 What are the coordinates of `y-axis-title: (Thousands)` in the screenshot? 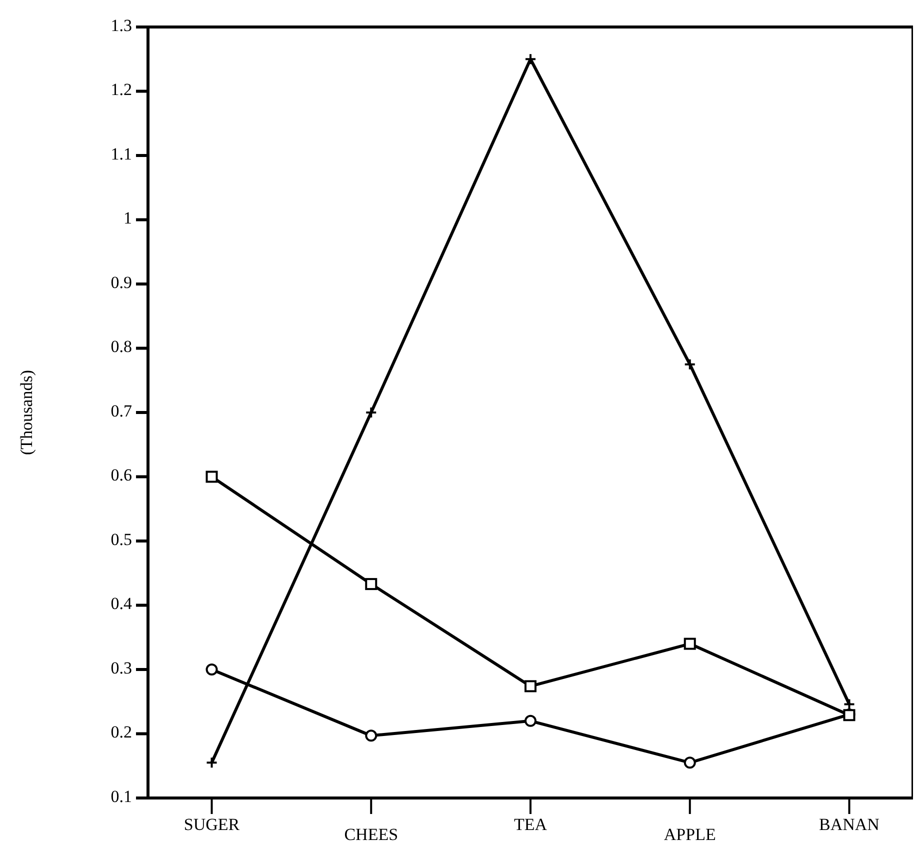 It's located at (26, 412).